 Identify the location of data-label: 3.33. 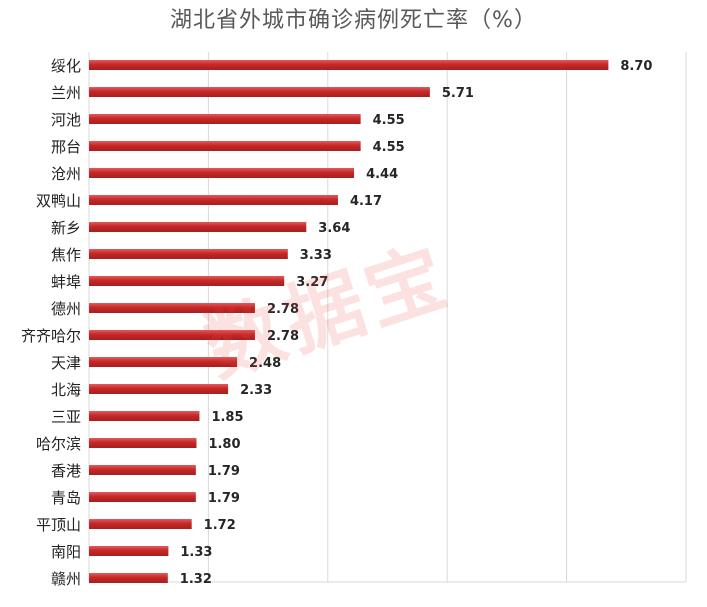
(316, 255).